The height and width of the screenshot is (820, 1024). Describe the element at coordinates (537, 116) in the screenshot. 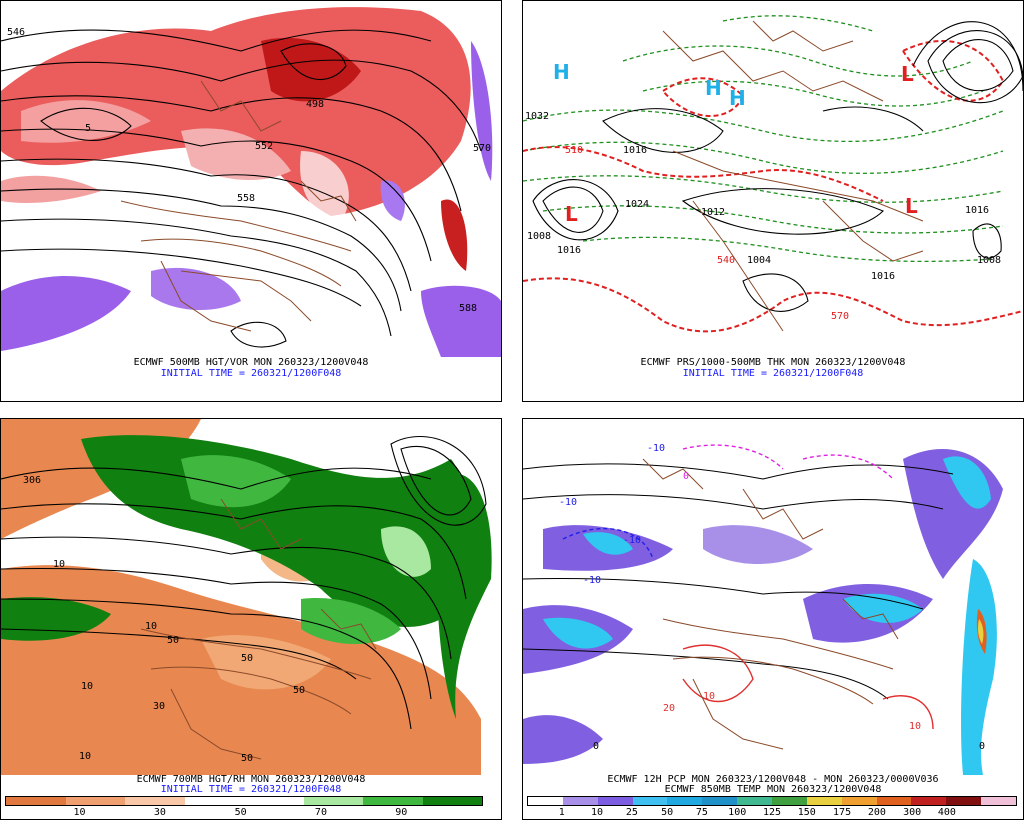

I see `contour-label: 1032` at that location.